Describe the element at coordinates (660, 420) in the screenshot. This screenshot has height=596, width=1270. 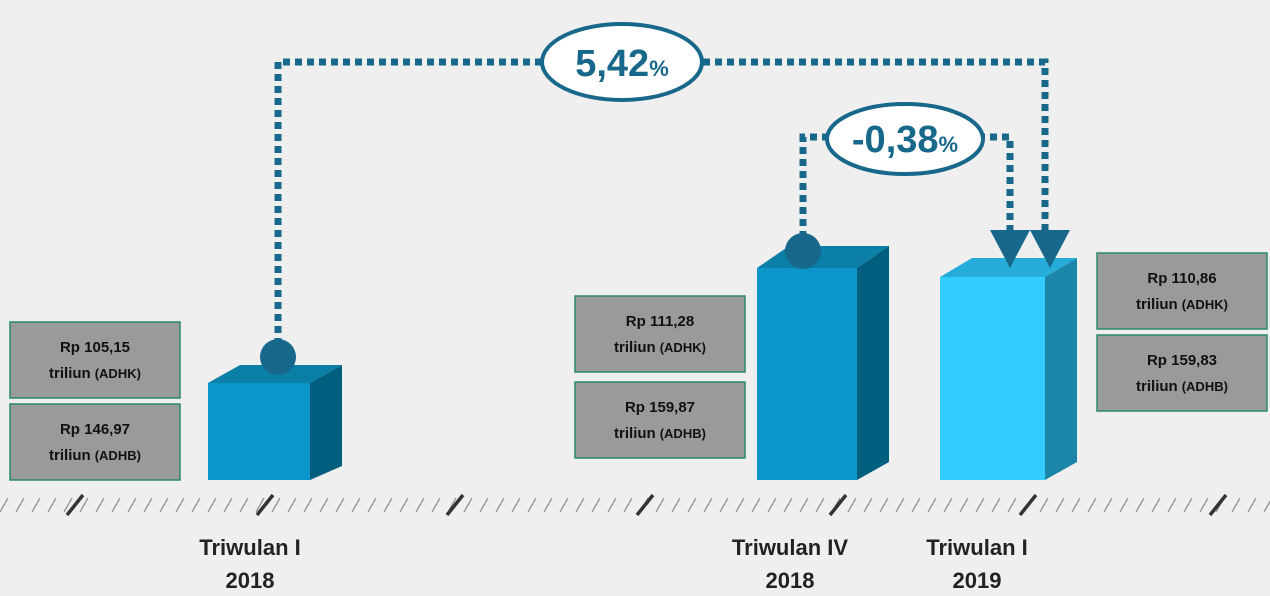
I see `value-box: Rp 159,87 triliun (ADHB)` at that location.